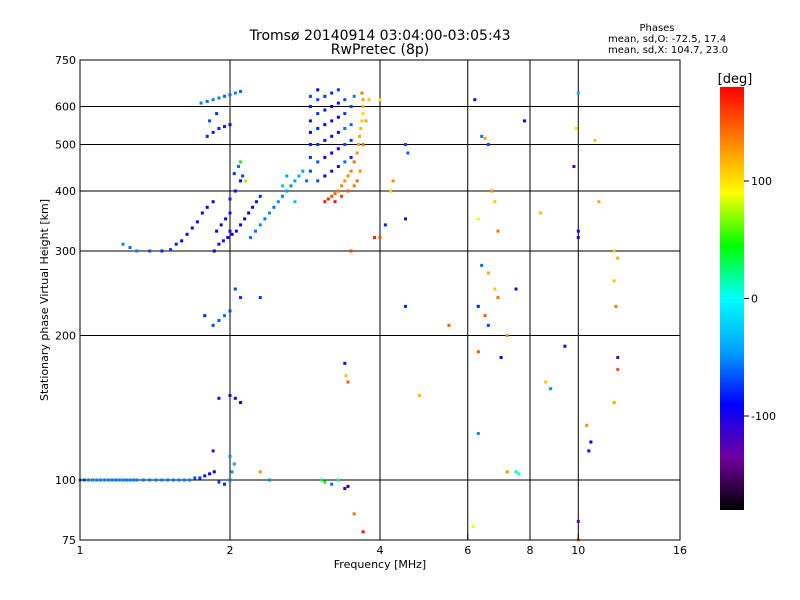 This screenshot has height=600, width=800. What do you see at coordinates (467, 550) in the screenshot?
I see `x-tick-label: 6` at bounding box center [467, 550].